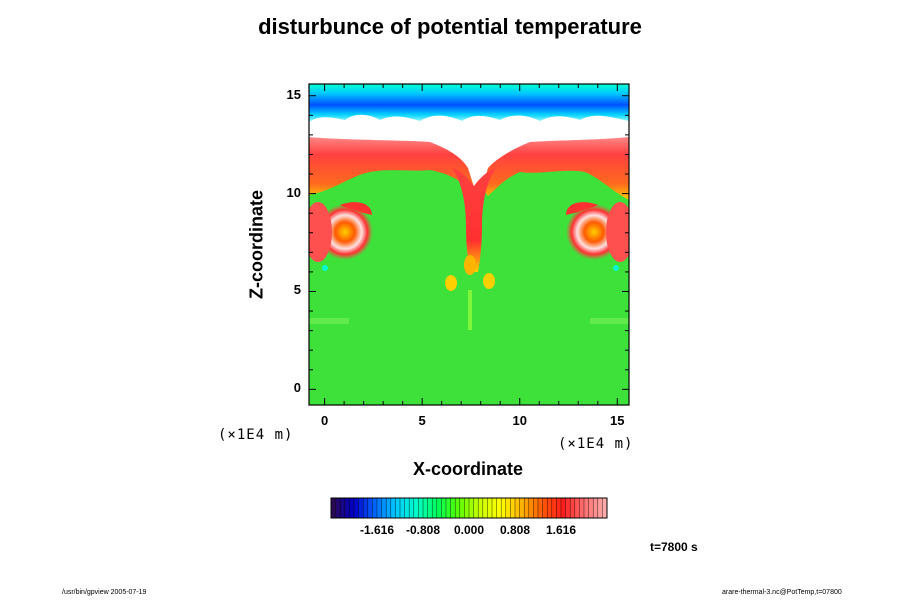 The width and height of the screenshot is (900, 600). Describe the element at coordinates (469, 530) in the screenshot. I see `colorbar-tick-label: 0.000` at that location.